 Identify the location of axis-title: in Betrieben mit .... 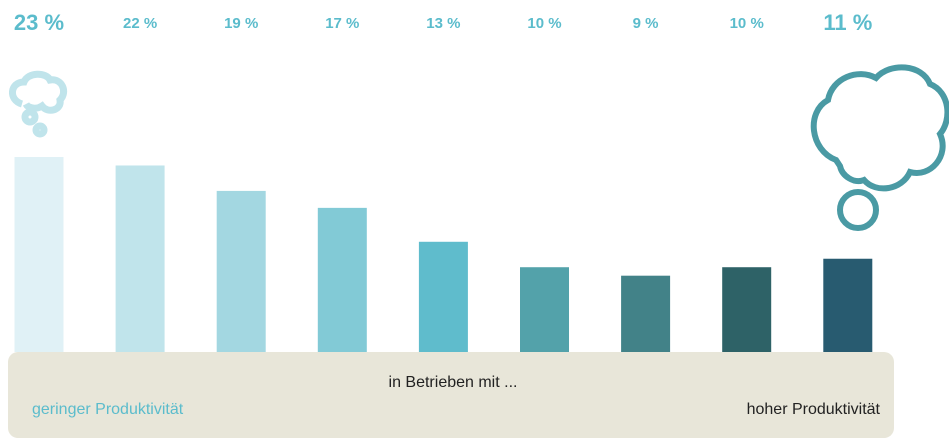
(453, 382).